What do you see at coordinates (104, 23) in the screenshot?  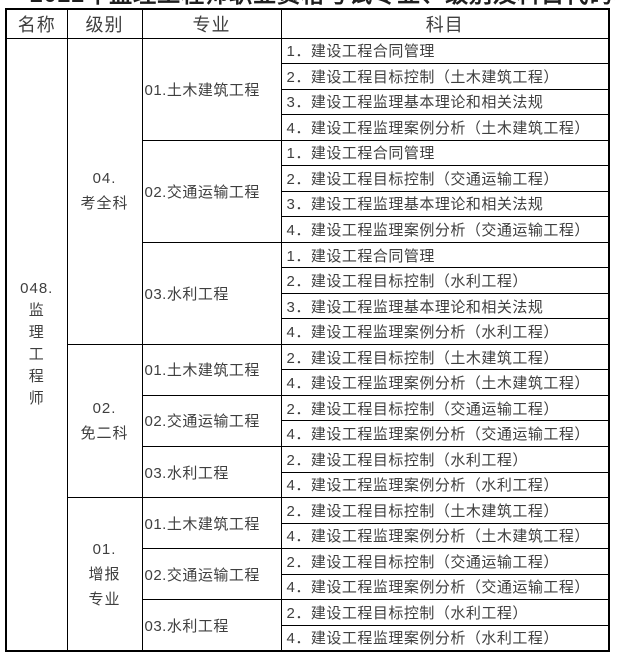 I see `header-level: 级别` at bounding box center [104, 23].